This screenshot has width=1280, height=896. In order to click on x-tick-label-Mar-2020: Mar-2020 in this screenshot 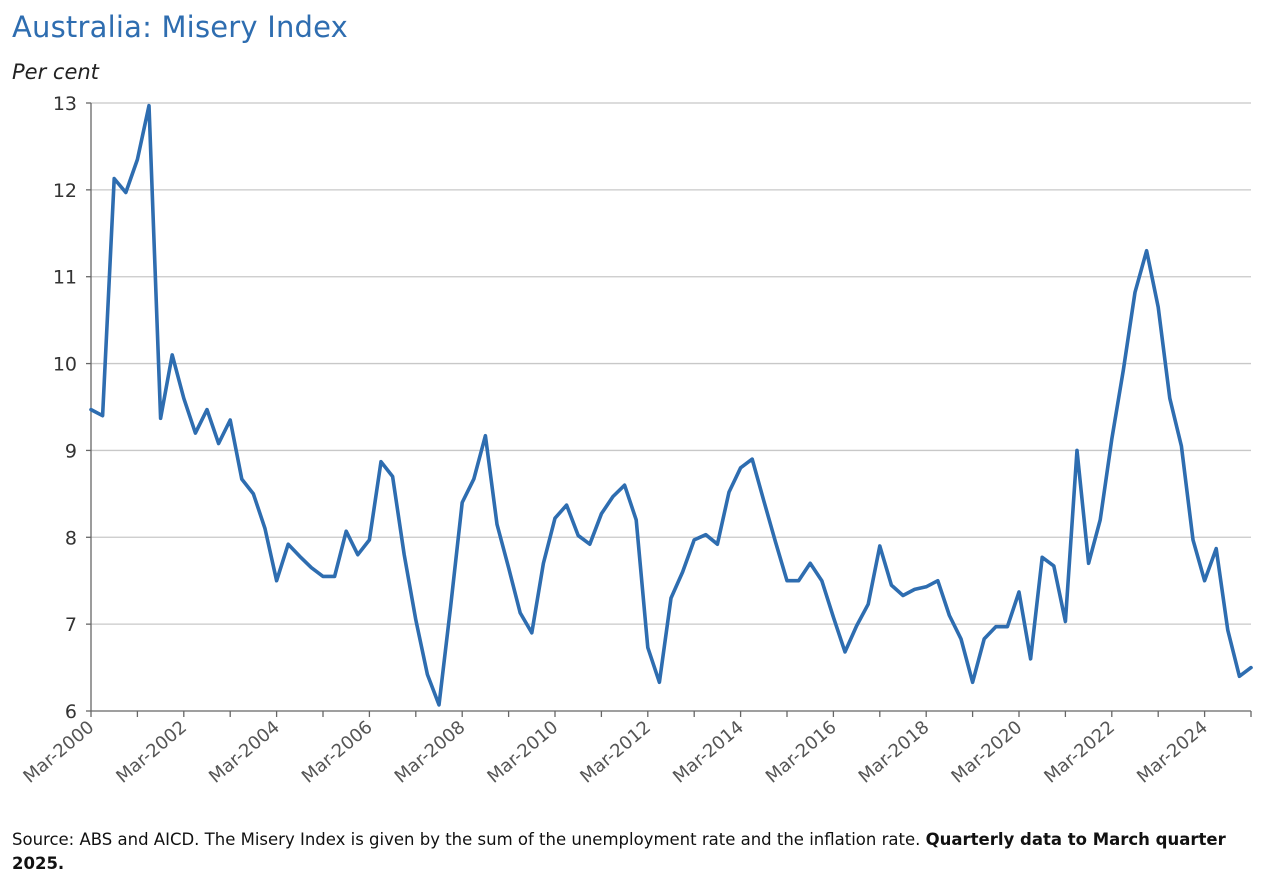, I will do `click(987, 752)`.